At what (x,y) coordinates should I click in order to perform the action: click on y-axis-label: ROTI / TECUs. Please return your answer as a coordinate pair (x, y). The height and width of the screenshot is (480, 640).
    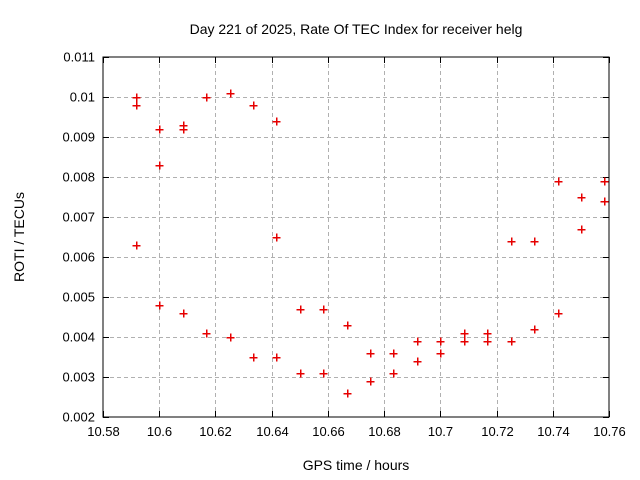
    Looking at the image, I should click on (19, 237).